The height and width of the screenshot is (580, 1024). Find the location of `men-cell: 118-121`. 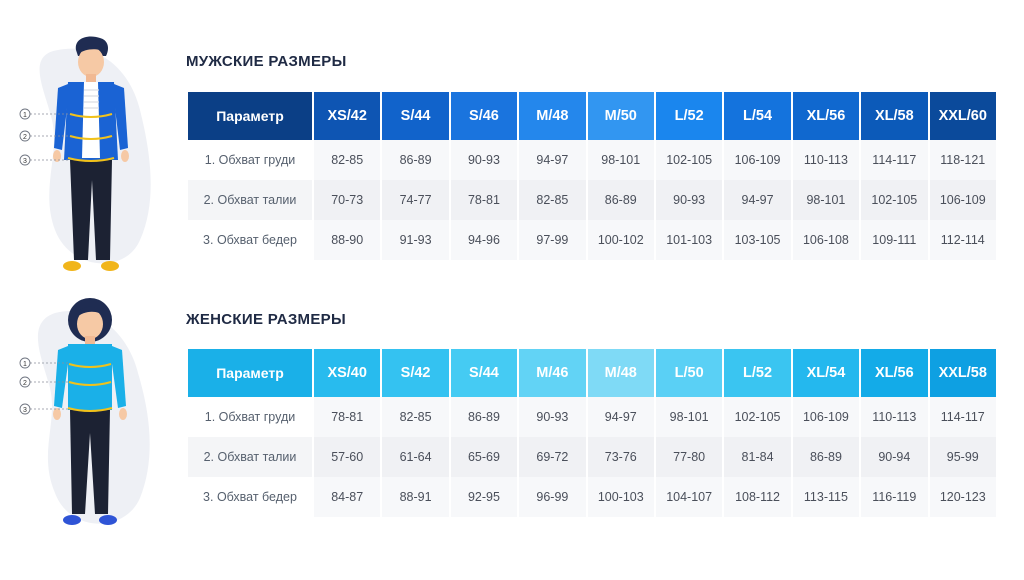

men-cell: 118-121 is located at coordinates (962, 160).